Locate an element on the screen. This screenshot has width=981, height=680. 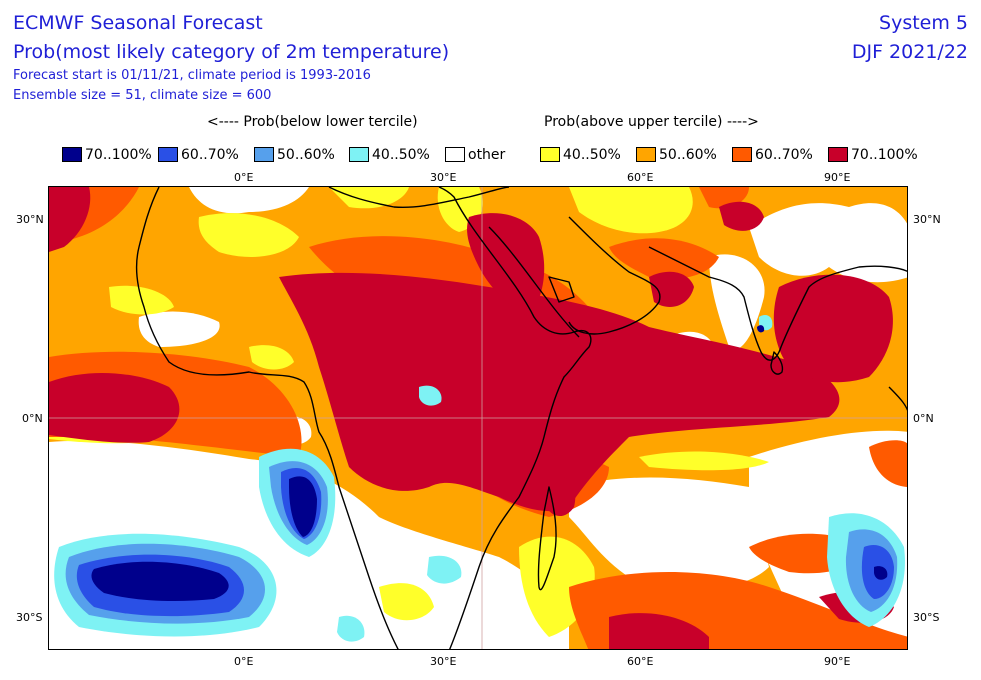
lat-tick-right: 30°N is located at coordinates (927, 219).